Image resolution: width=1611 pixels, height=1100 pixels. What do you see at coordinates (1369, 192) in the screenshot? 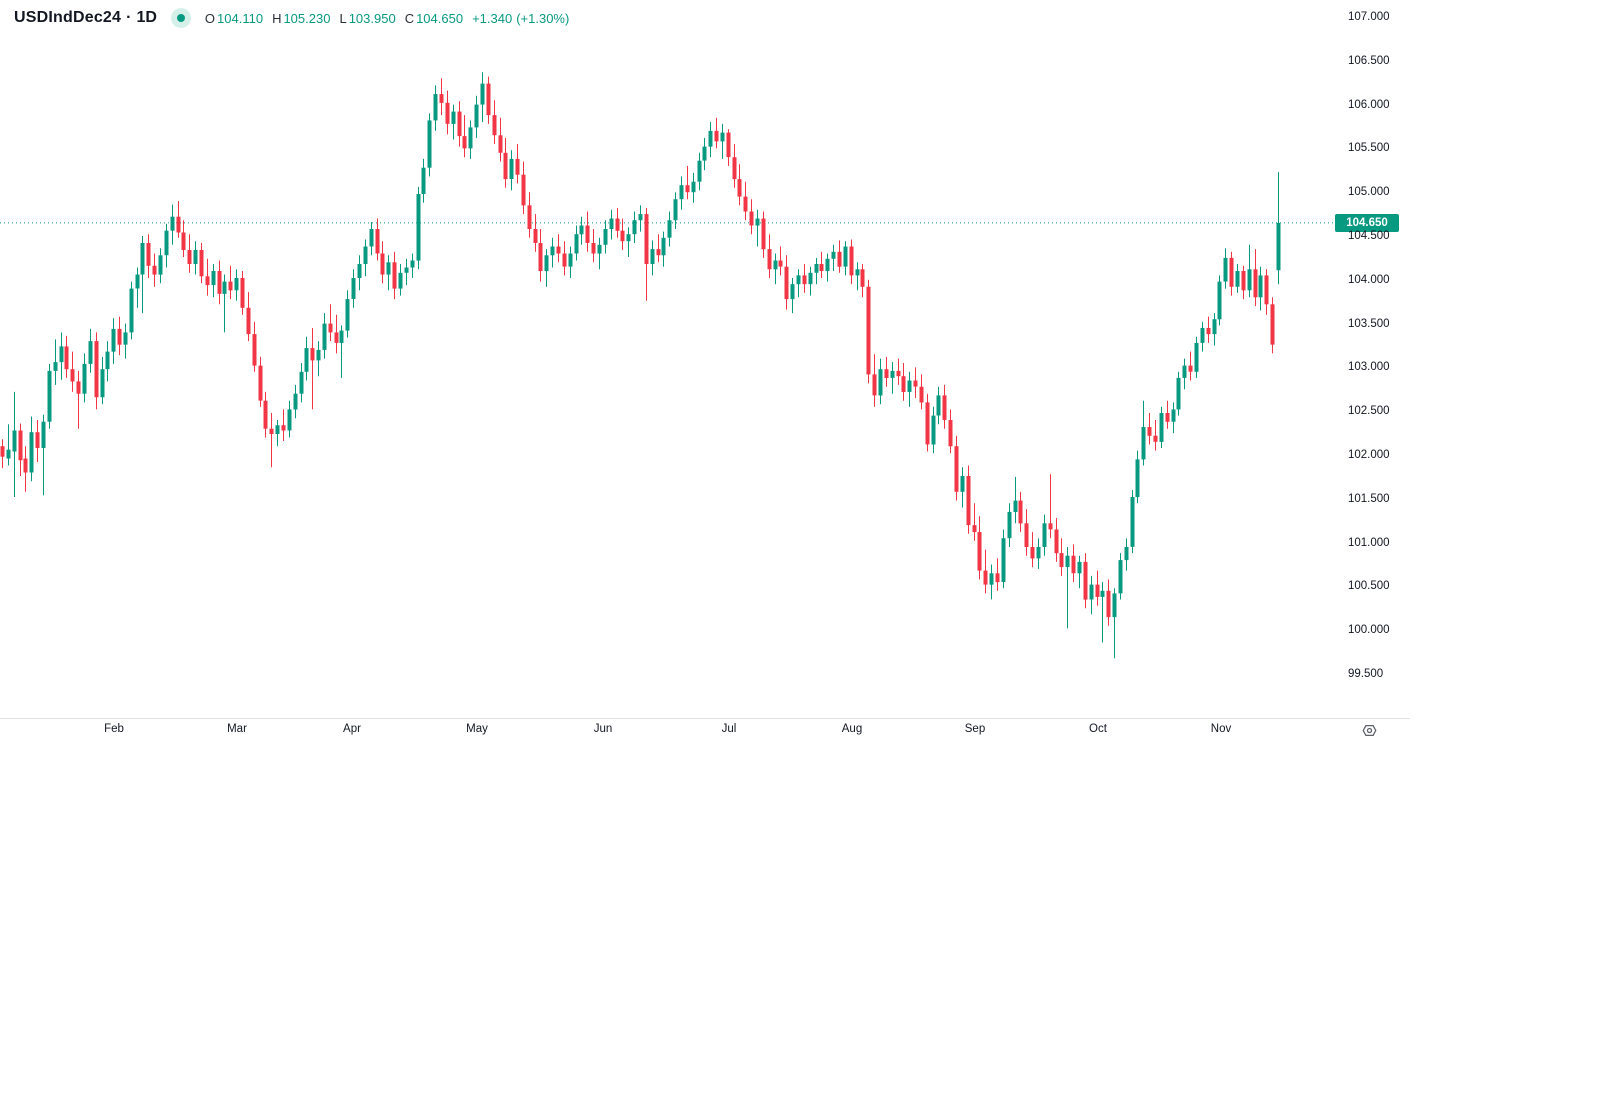
I see `price-axis-label: 105.000` at bounding box center [1369, 192].